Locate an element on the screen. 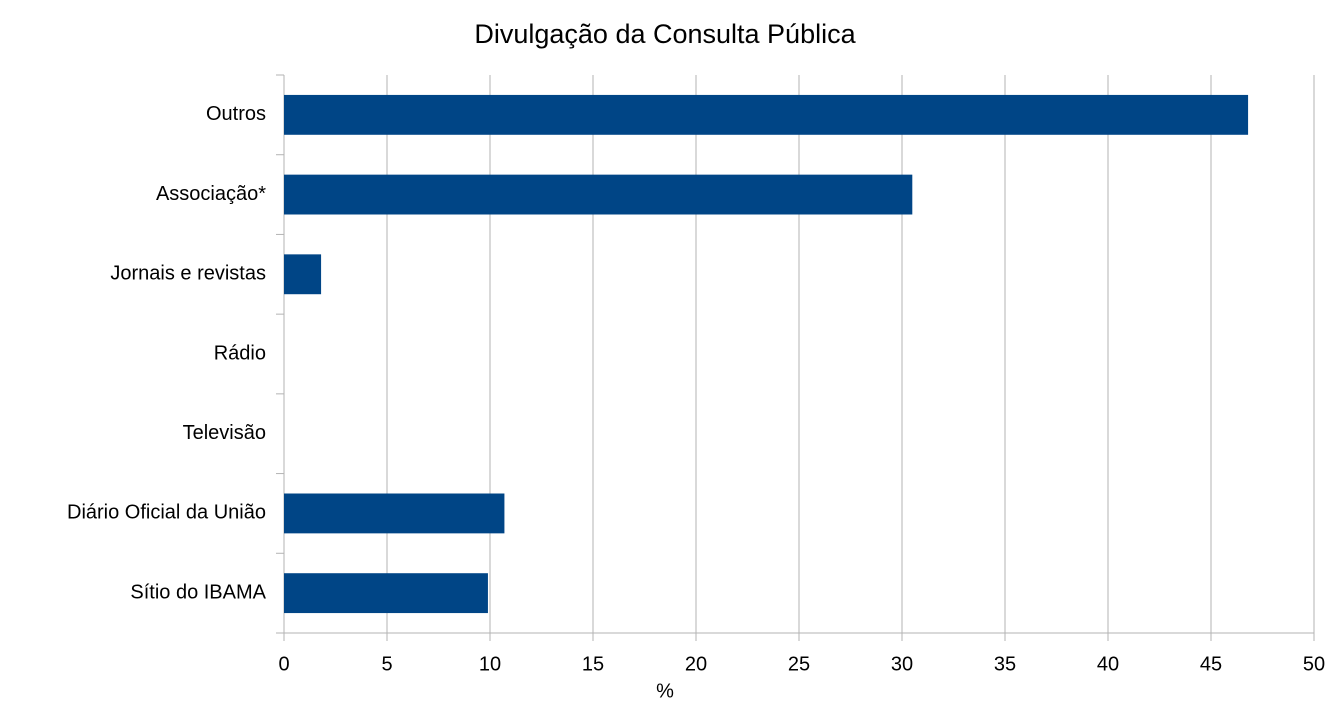 This screenshot has height=726, width=1330. x-tick-label: 45 is located at coordinates (1211, 664).